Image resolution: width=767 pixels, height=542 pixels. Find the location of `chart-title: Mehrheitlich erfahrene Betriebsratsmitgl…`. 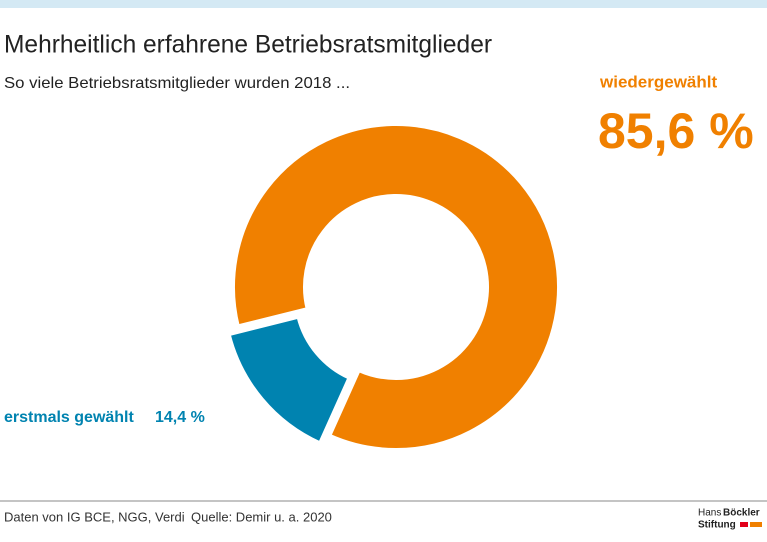

chart-title: Mehrheitlich erfahrene Betriebsratsmitgl… is located at coordinates (248, 45).